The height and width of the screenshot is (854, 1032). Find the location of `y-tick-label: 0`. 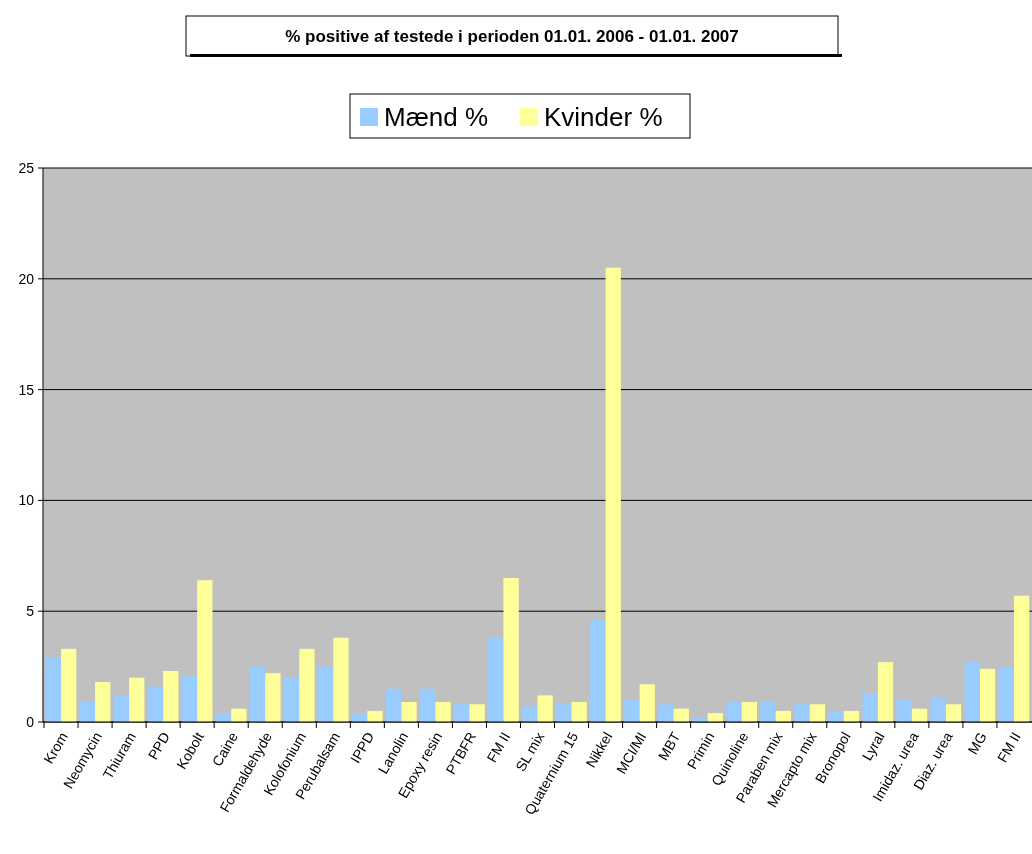

y-tick-label: 0 is located at coordinates (30, 722).